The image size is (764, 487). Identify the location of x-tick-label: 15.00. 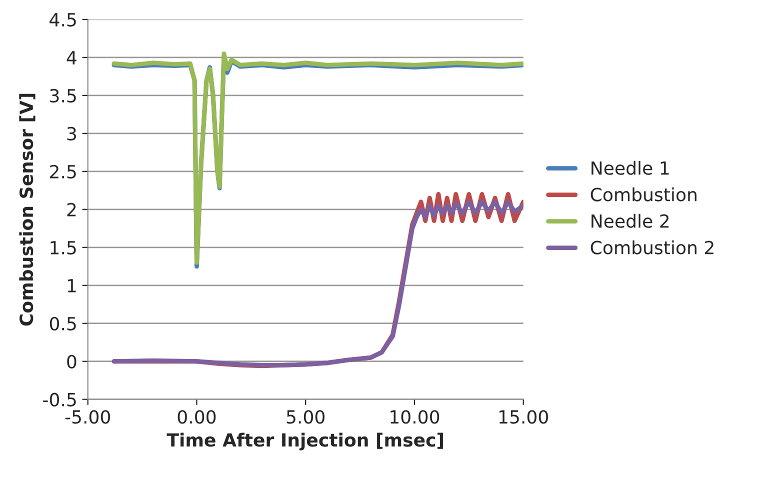
(523, 417).